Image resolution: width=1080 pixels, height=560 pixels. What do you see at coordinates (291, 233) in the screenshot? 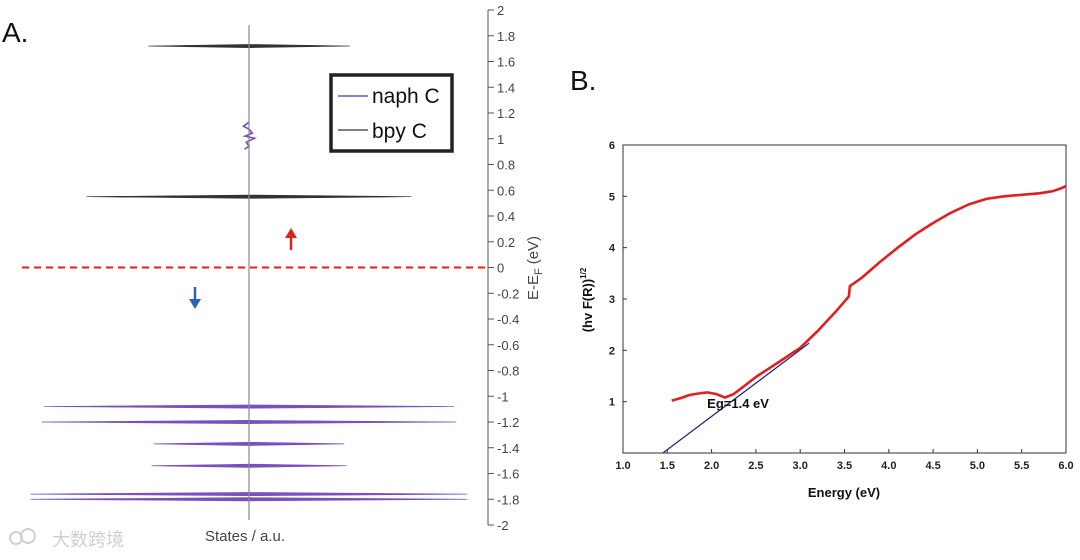
I see `spin-up-arrow-icon` at bounding box center [291, 233].